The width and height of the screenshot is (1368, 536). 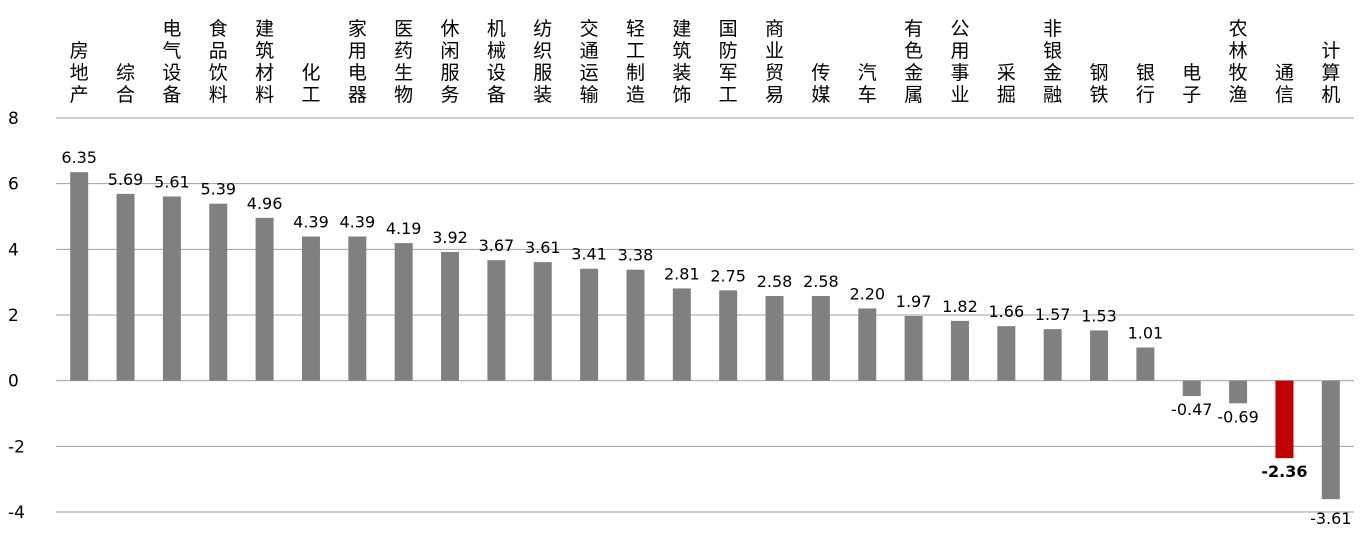 I want to click on category-label: 采掘, so click(x=1006, y=84).